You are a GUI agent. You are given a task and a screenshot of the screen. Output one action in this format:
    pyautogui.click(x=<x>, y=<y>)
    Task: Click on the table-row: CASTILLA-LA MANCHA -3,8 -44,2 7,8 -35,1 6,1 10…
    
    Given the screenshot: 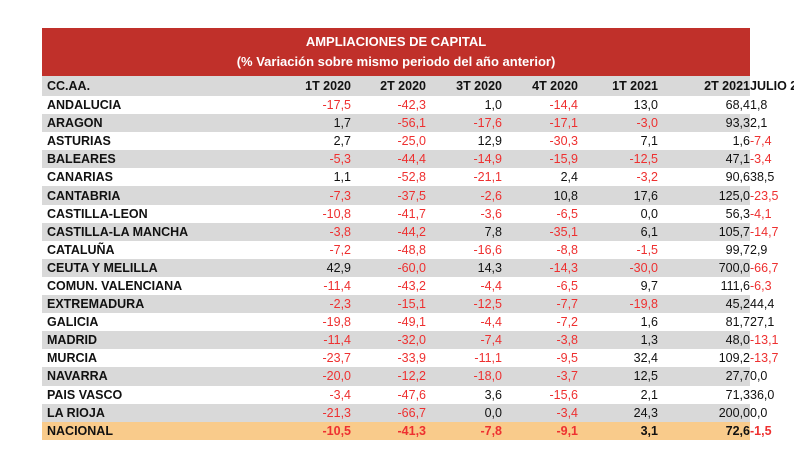 What is the action you would take?
    pyautogui.click(x=410, y=231)
    